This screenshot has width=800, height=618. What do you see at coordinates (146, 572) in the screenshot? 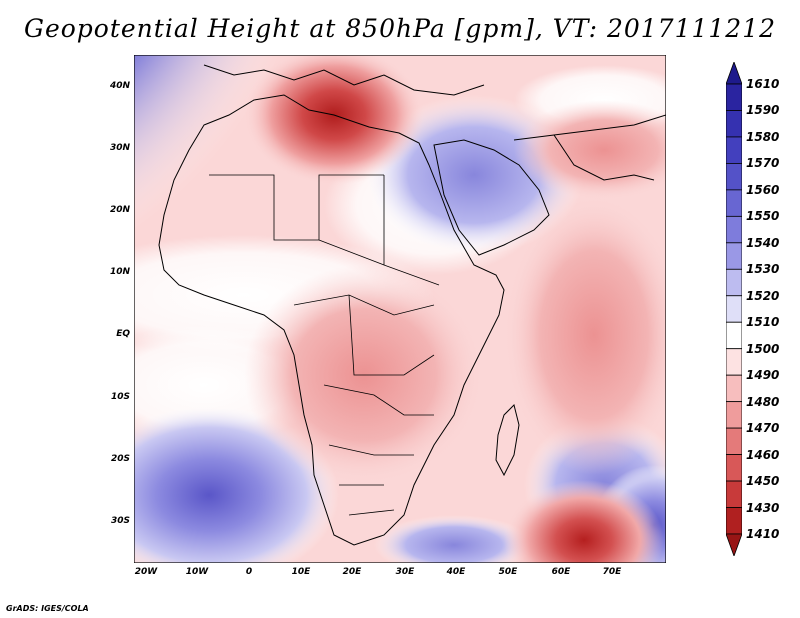
I see `lon-label-20w: 20W` at bounding box center [146, 572].